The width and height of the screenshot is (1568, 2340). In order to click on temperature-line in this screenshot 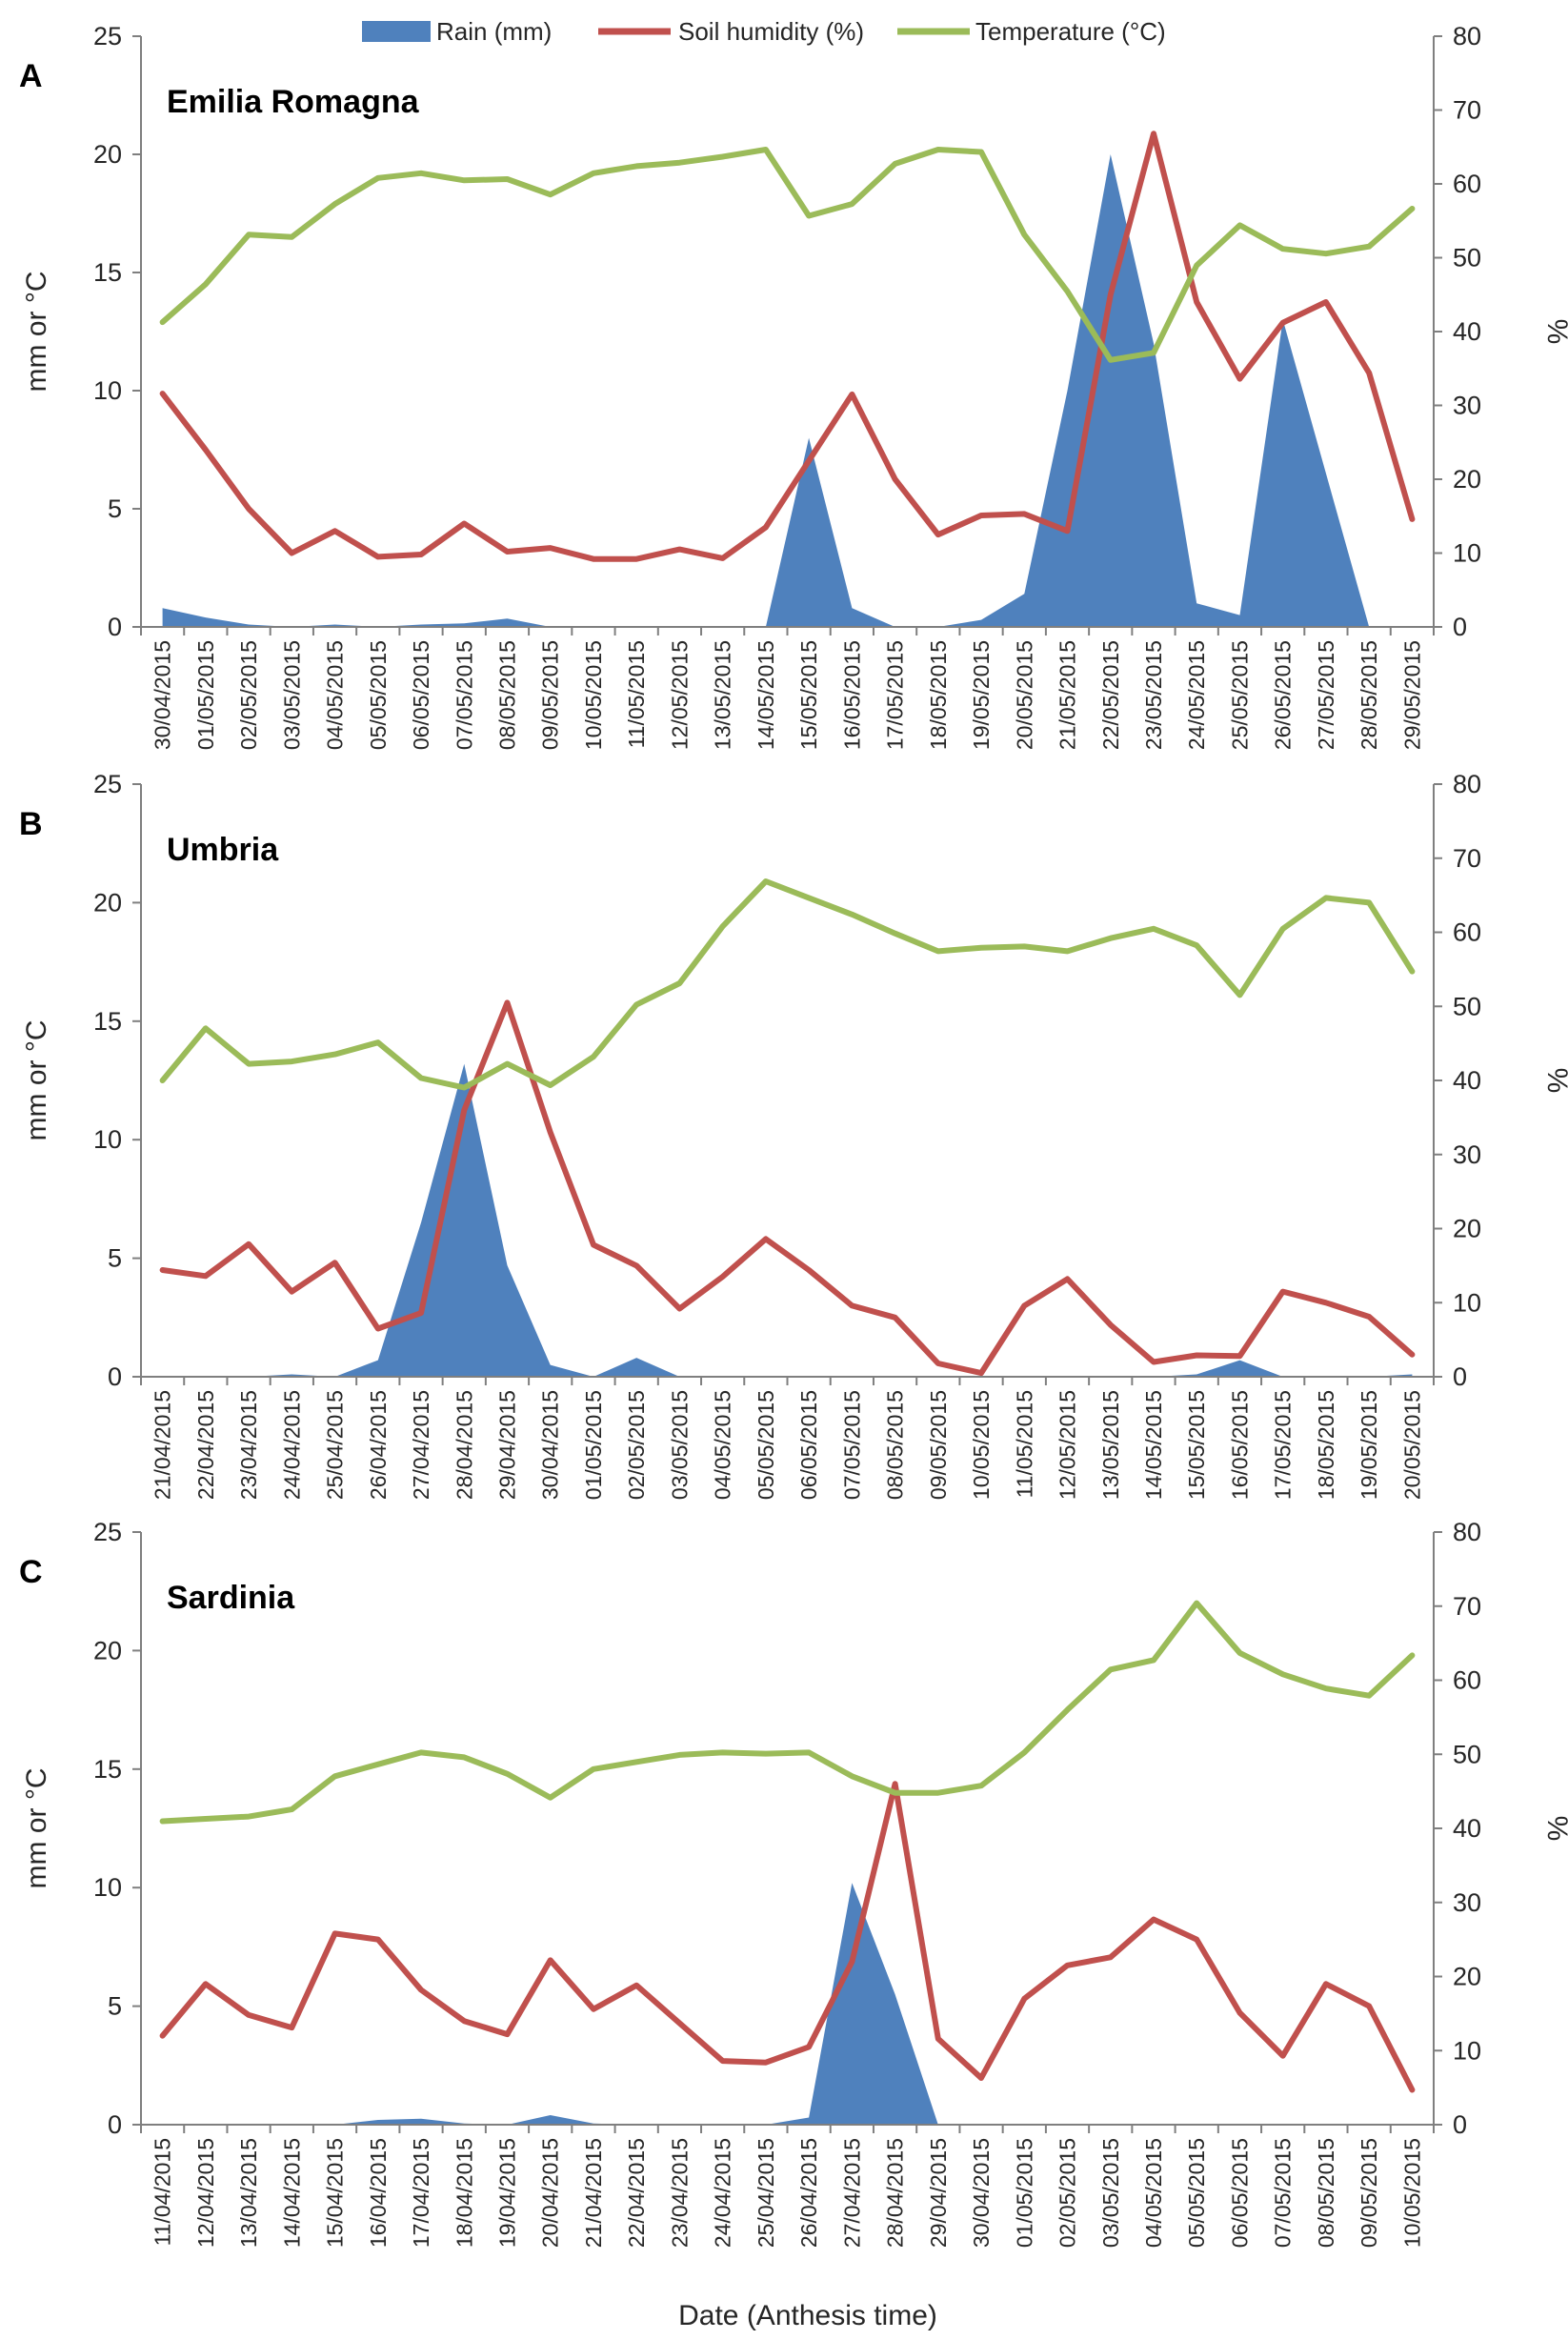, I will do `click(787, 985)`.